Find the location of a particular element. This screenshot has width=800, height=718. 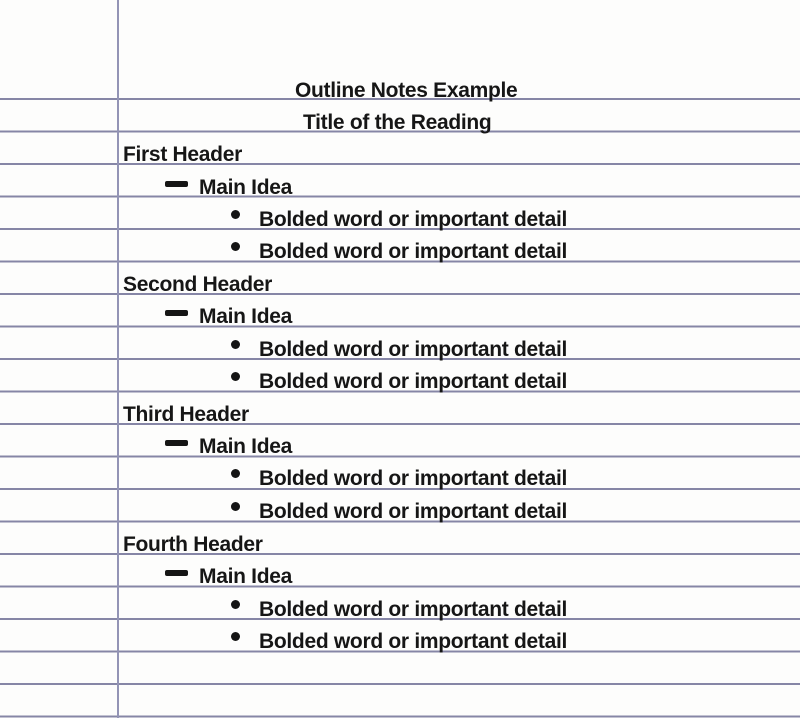

section-header-text: Fourth Header is located at coordinates (193, 544).